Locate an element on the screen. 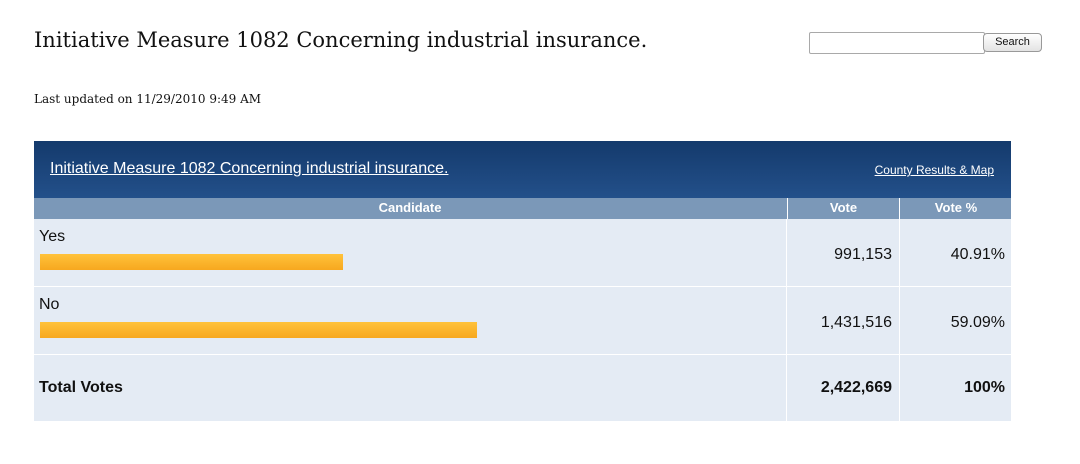  column-header-vote-pct: Vote % is located at coordinates (955, 208).